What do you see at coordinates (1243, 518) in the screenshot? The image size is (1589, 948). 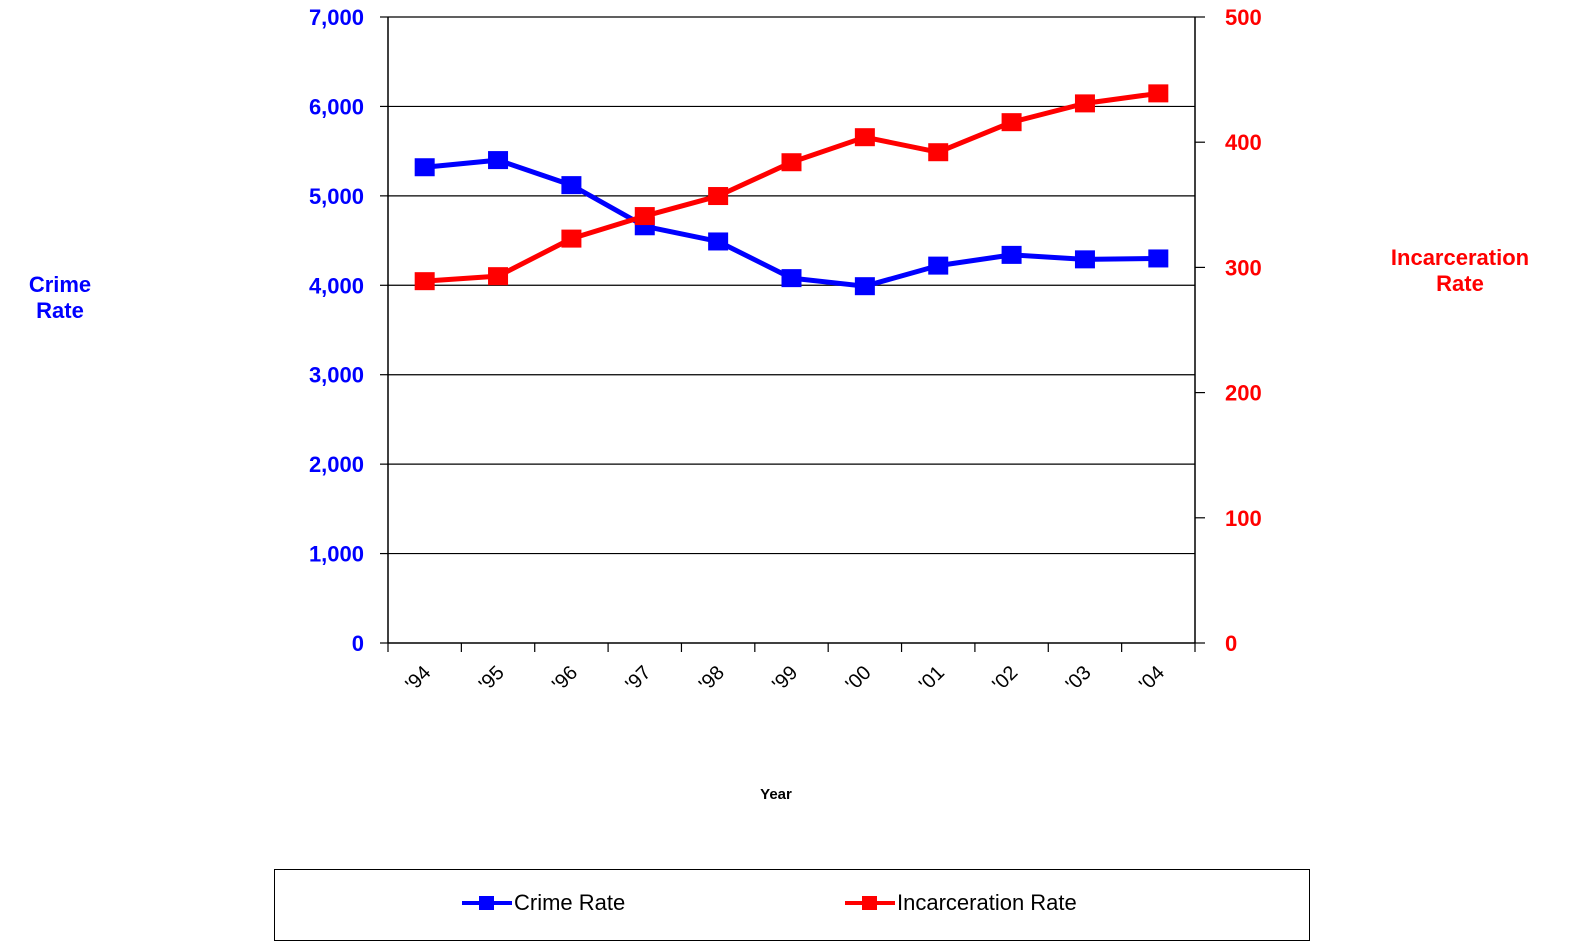 I see `right-tick-label: 100` at bounding box center [1243, 518].